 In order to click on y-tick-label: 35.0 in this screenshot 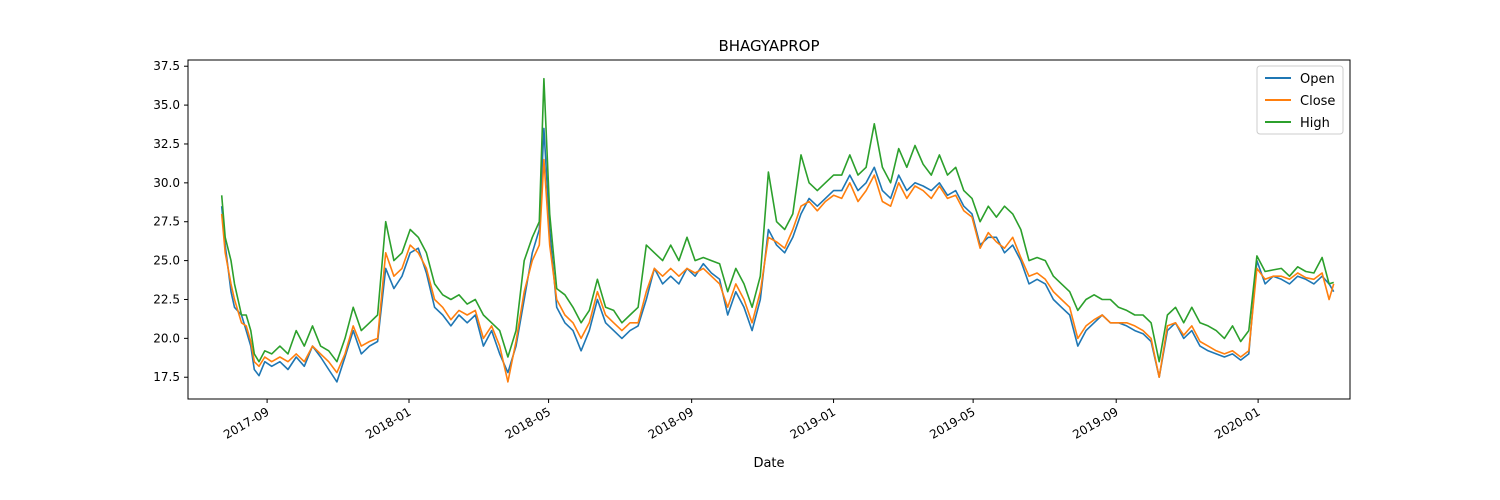, I will do `click(166, 105)`.